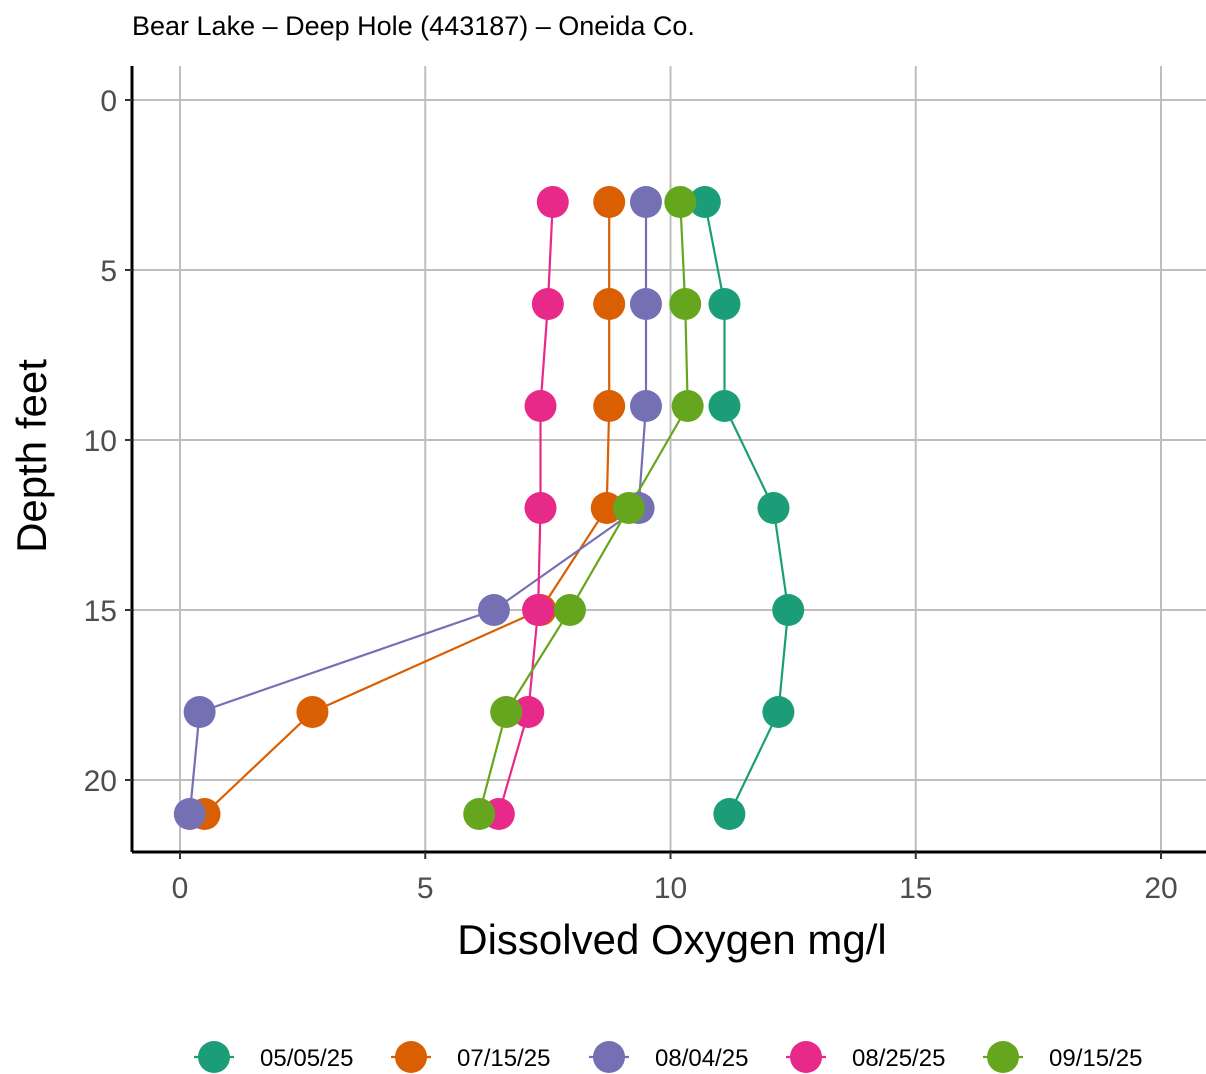 Image resolution: width=1206 pixels, height=1074 pixels. What do you see at coordinates (100, 441) in the screenshot?
I see `y-tick-label: 10` at bounding box center [100, 441].